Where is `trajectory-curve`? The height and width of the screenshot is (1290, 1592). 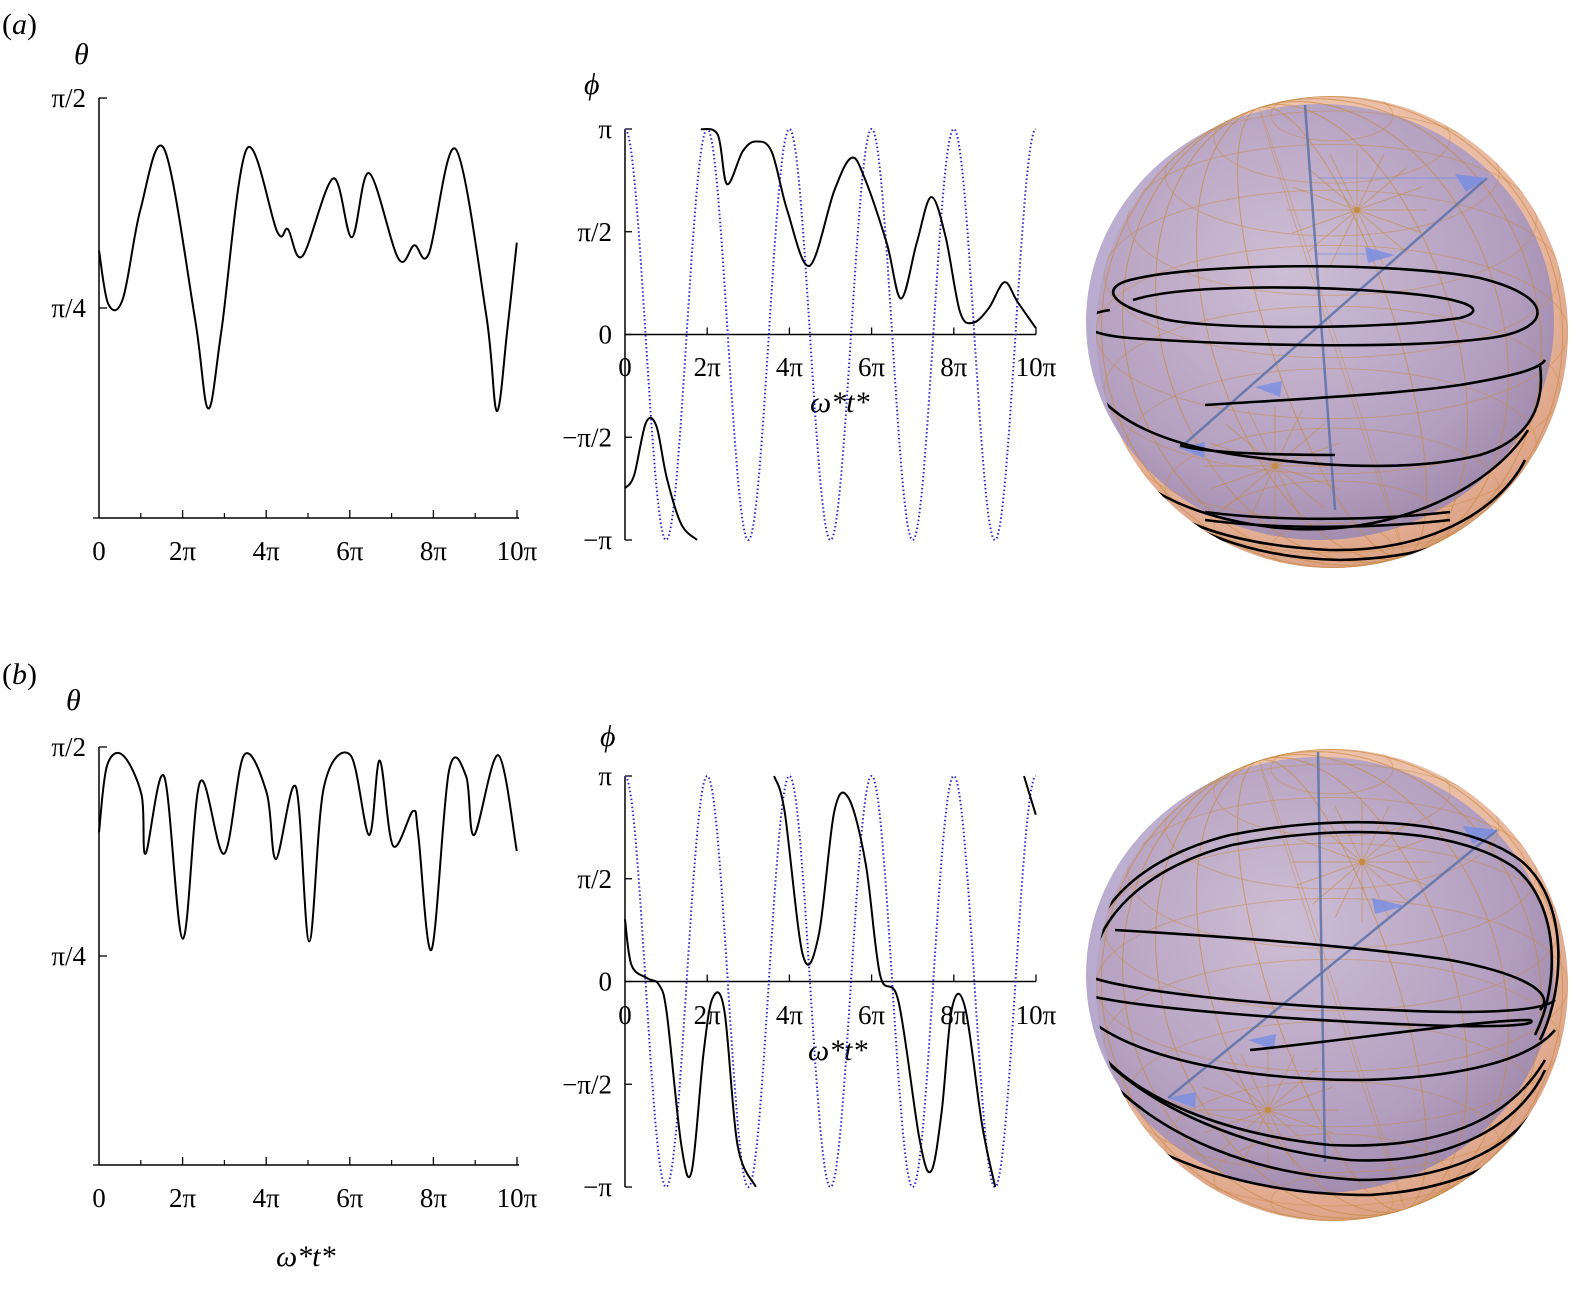 trajectory-curve is located at coordinates (1328, 1008).